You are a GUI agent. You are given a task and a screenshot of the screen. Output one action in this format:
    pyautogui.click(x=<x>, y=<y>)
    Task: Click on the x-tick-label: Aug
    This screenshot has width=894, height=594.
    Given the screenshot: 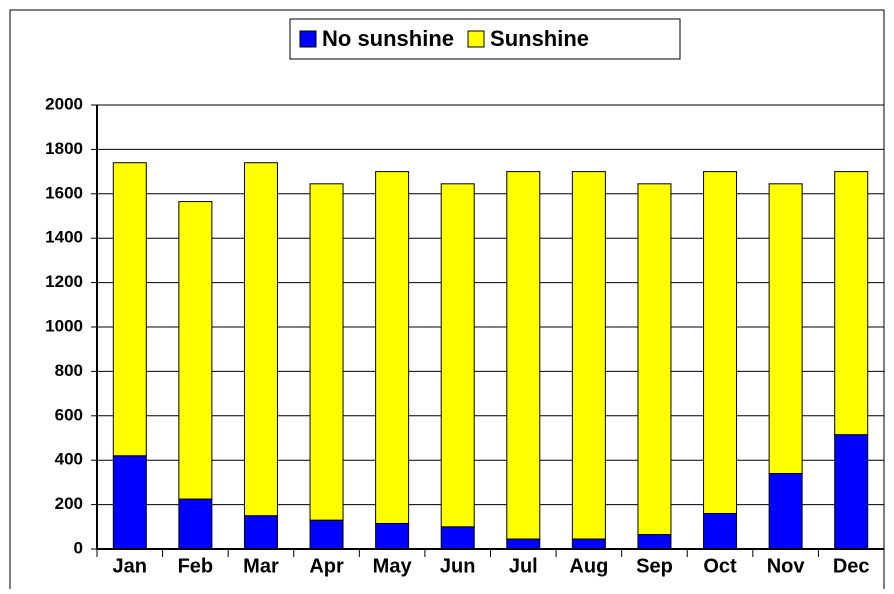 What is the action you would take?
    pyautogui.click(x=588, y=566)
    